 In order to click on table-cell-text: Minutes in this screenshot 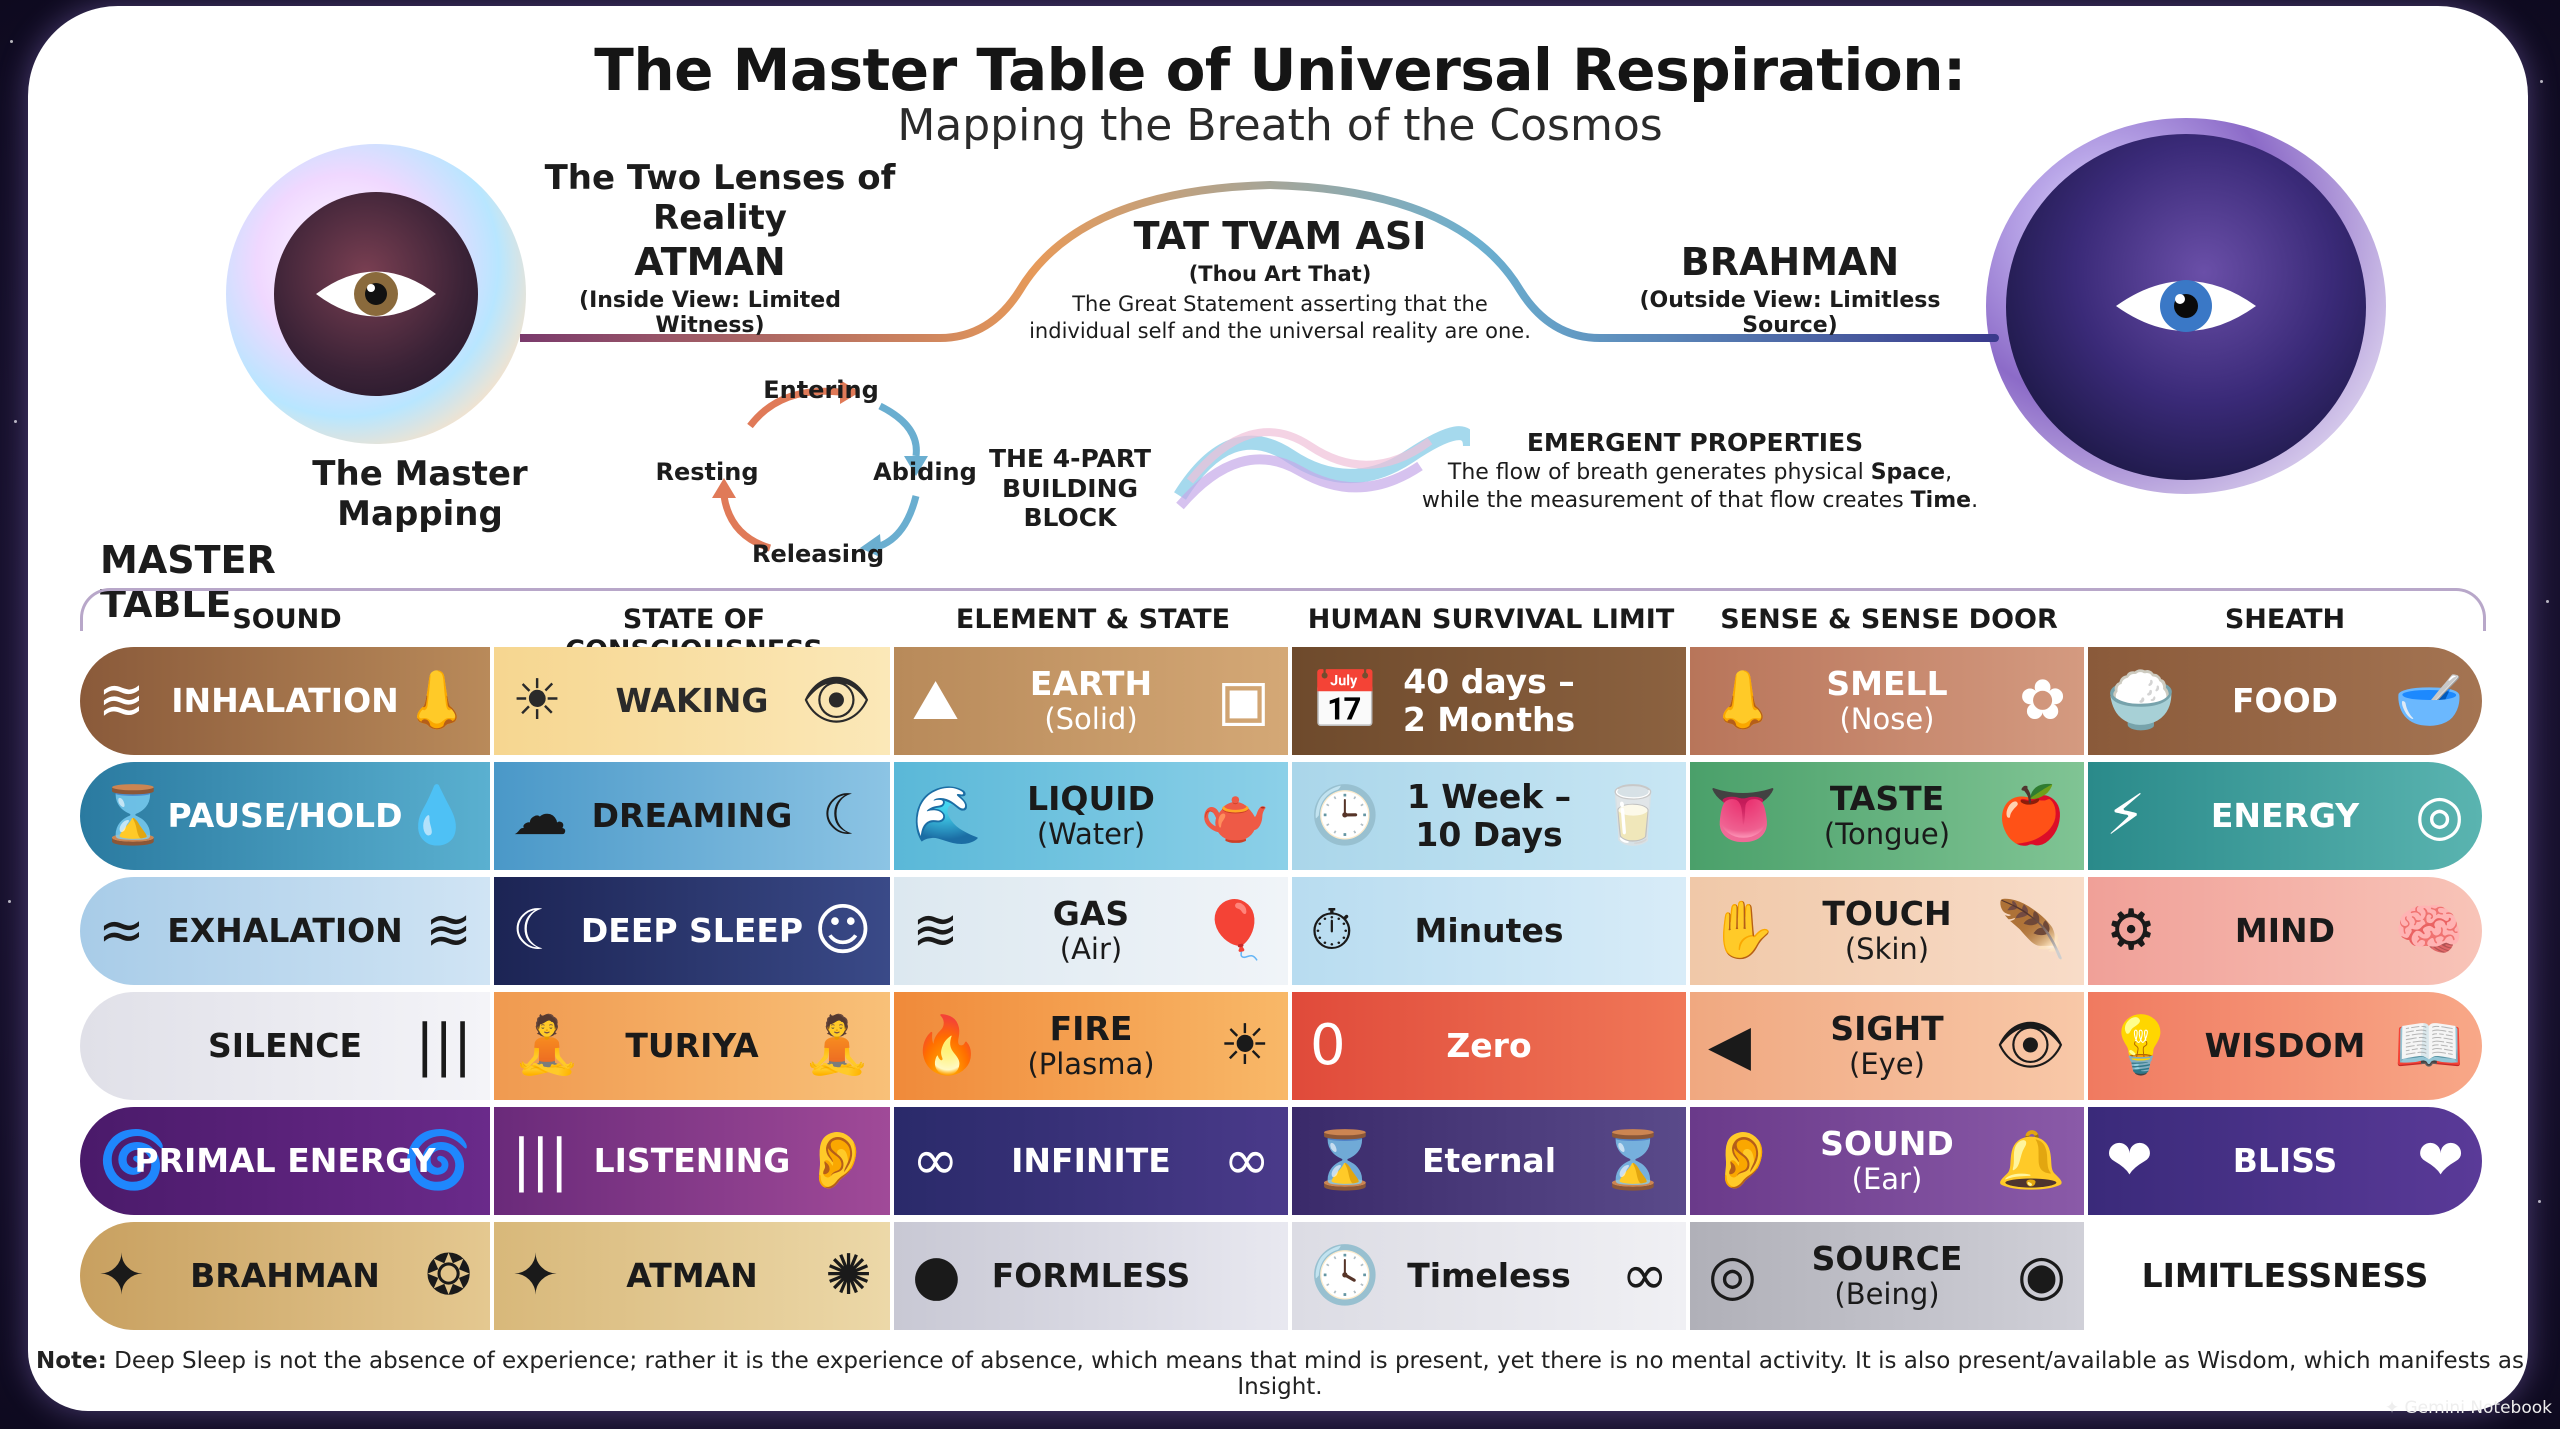, I will do `click(1489, 931)`.